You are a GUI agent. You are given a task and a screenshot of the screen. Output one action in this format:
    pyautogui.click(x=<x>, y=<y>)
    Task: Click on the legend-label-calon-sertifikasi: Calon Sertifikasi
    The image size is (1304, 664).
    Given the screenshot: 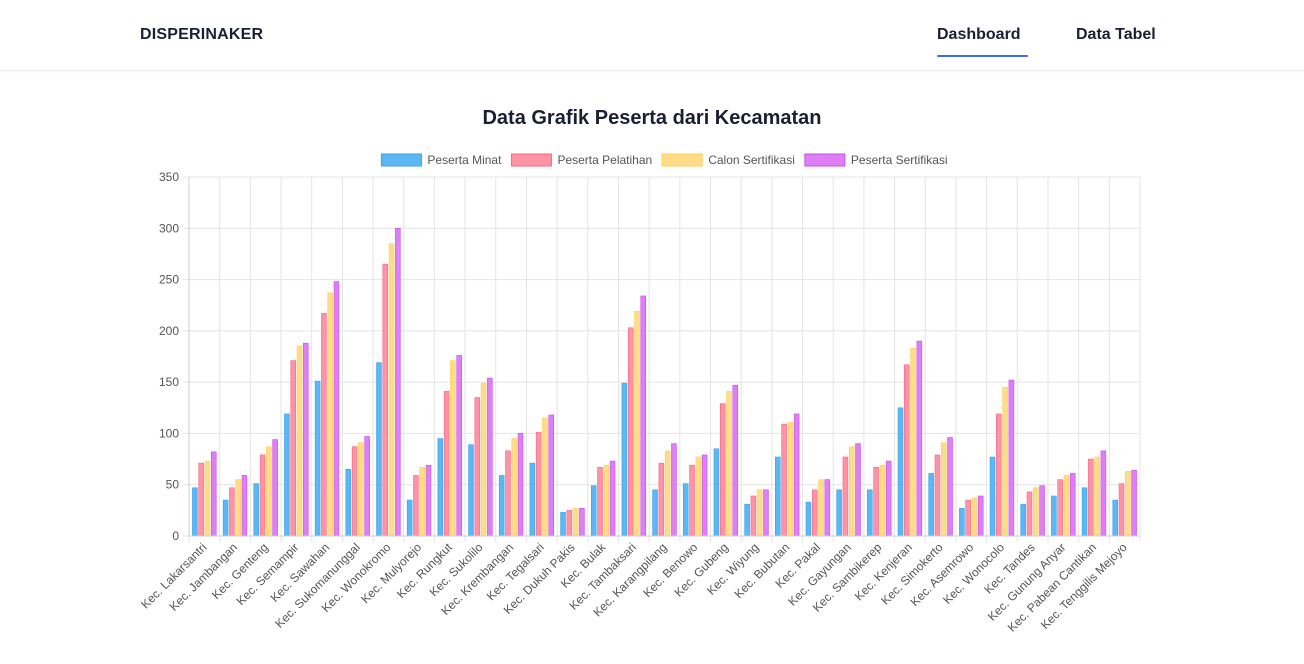 What is the action you would take?
    pyautogui.click(x=751, y=160)
    